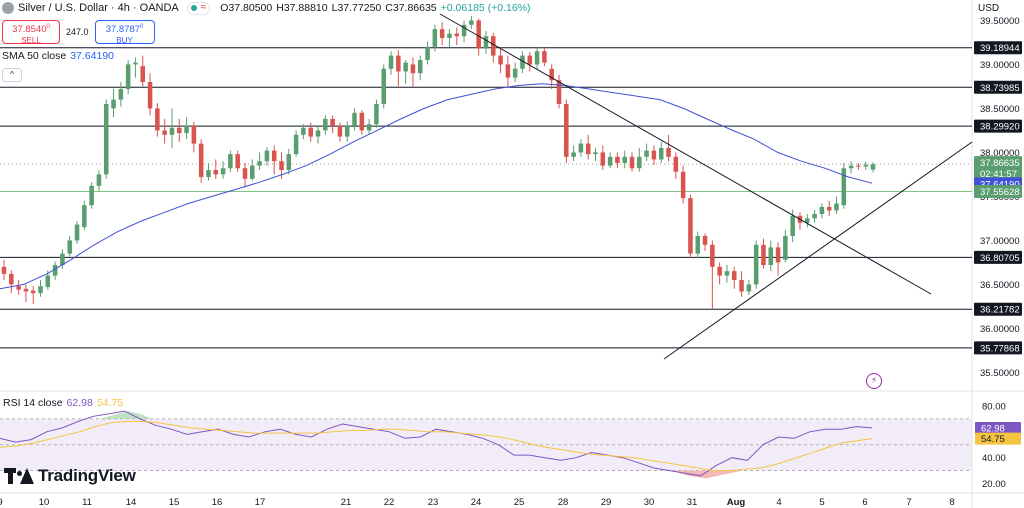 The width and height of the screenshot is (1024, 508). I want to click on rsi-oversold-fill, so click(707, 474).